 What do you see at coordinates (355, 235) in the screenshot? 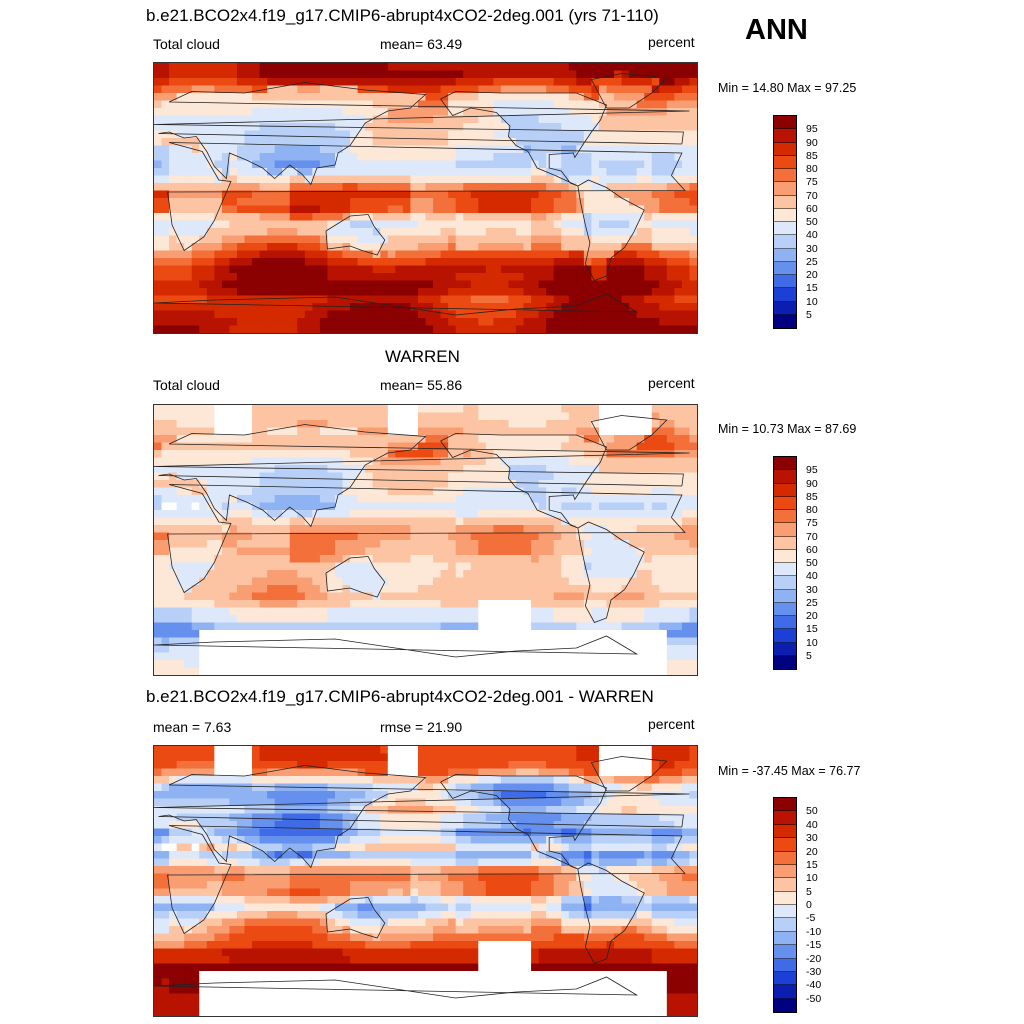
I see `coastline` at bounding box center [355, 235].